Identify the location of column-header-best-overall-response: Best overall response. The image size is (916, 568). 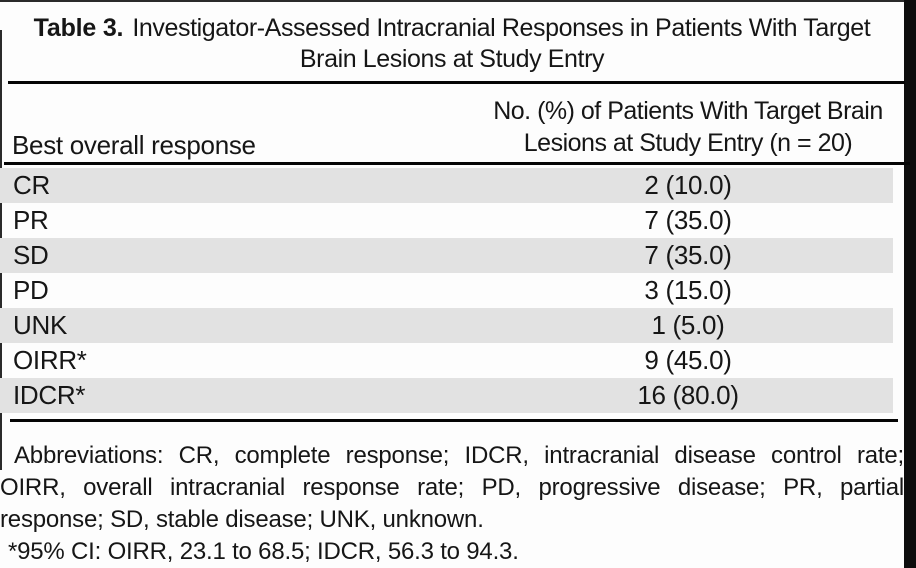
(134, 145).